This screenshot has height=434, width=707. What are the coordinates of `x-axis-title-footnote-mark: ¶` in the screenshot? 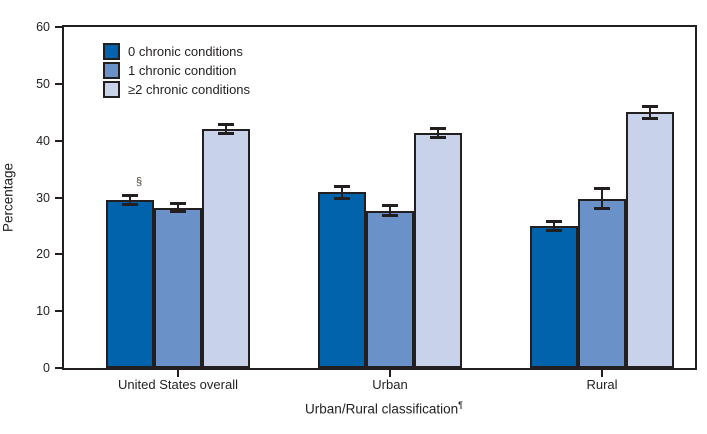 It's located at (460, 405).